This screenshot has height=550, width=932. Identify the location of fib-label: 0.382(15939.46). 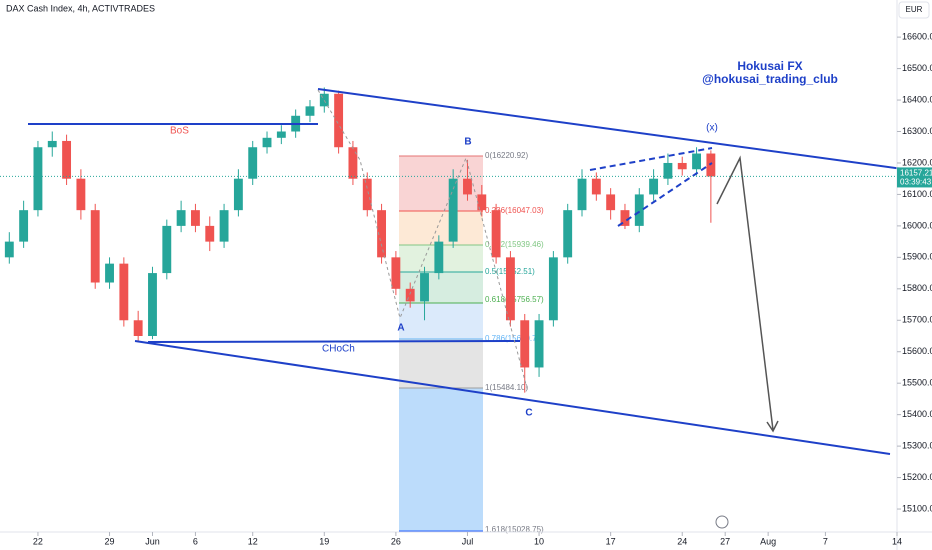
(514, 244).